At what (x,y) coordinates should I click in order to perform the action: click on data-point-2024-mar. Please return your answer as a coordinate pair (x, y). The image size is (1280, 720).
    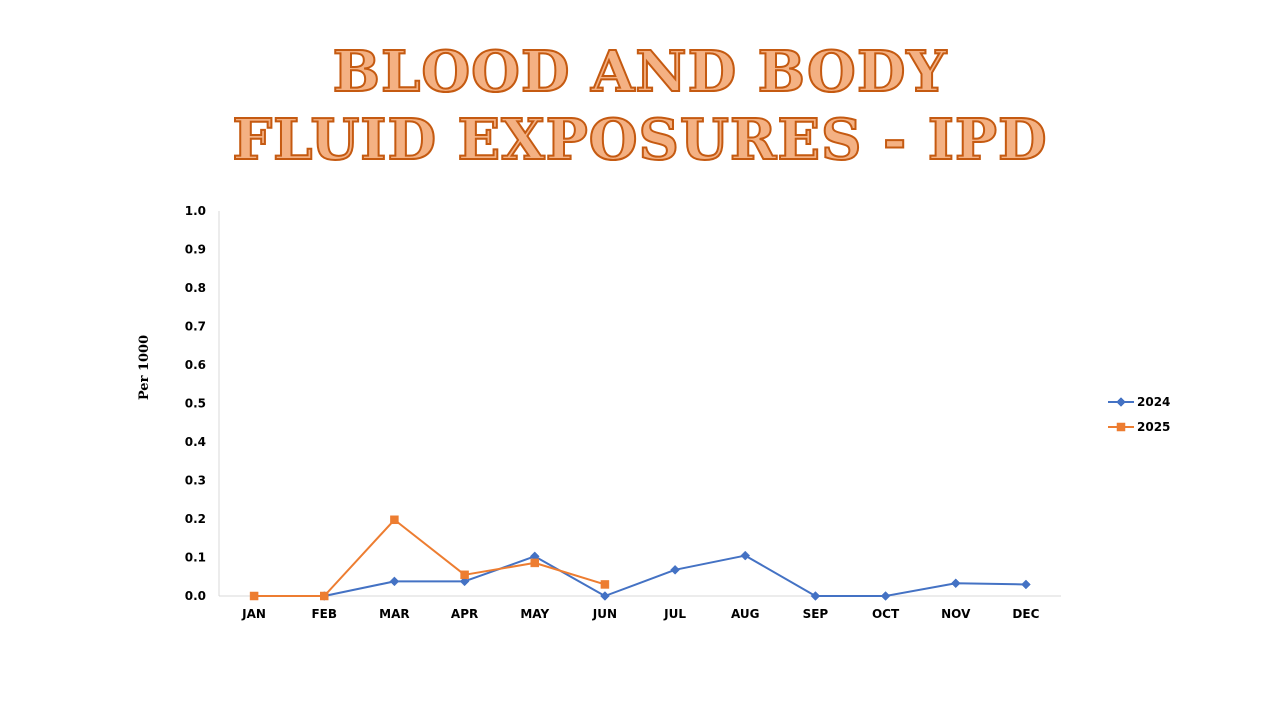
    Looking at the image, I should click on (394, 581).